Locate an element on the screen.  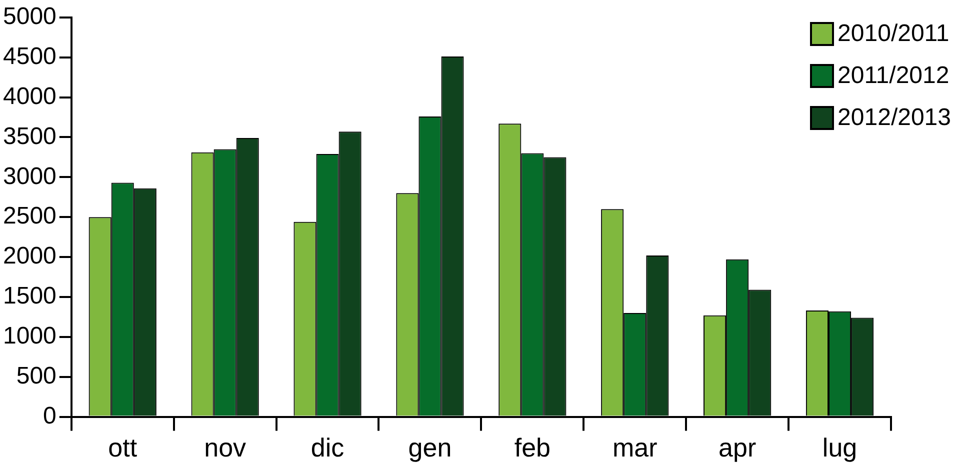
y-tick-label: 4000 is located at coordinates (29, 96).